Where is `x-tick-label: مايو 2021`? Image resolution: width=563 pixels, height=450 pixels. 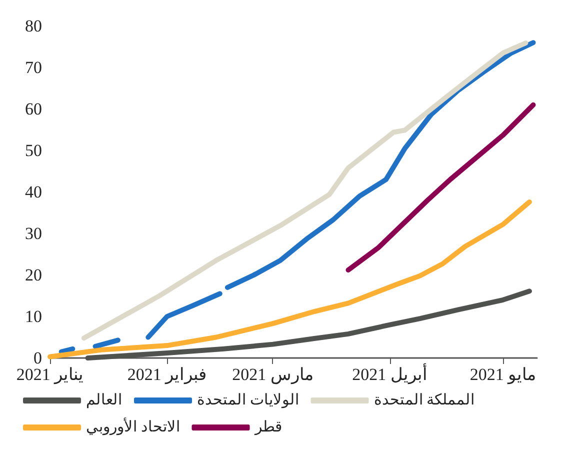 x-tick-label: مايو 2021 is located at coordinates (503, 375).